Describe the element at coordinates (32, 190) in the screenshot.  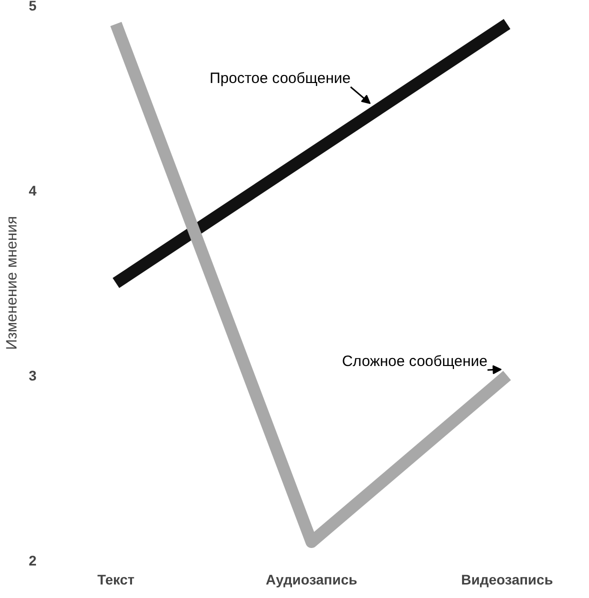
I see `y-tick-label: 4` at that location.